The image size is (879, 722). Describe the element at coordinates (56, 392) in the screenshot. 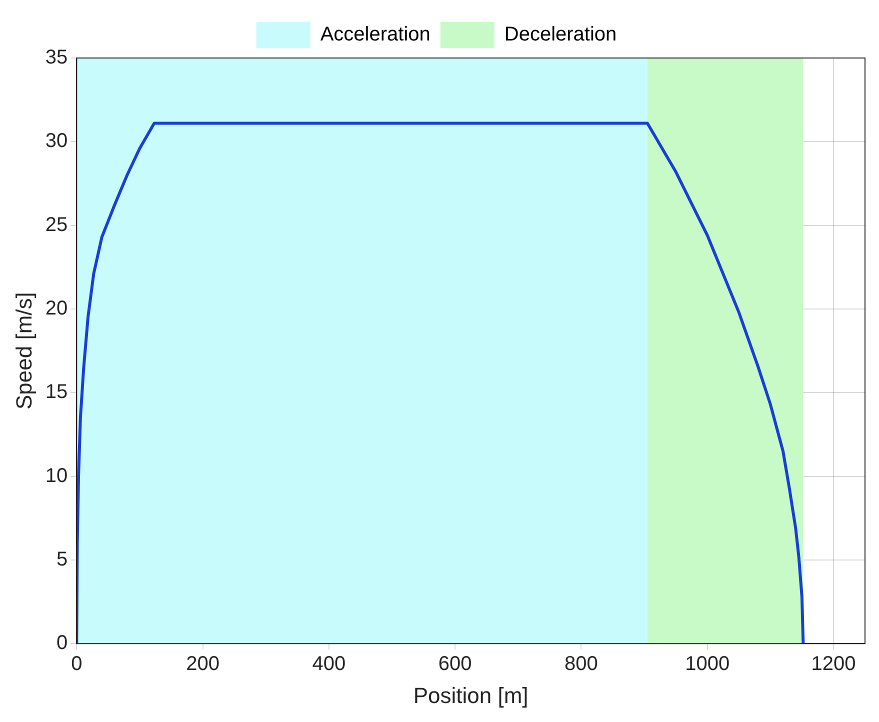

I see `y-tick-label: 15` at that location.